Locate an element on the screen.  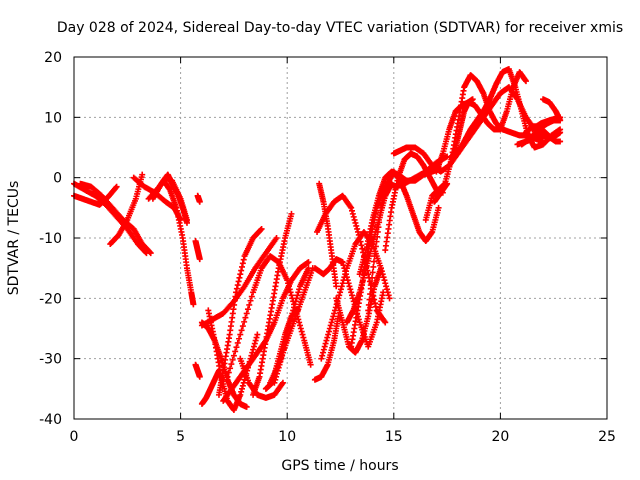
x-tick-label: 15 is located at coordinates (394, 437).